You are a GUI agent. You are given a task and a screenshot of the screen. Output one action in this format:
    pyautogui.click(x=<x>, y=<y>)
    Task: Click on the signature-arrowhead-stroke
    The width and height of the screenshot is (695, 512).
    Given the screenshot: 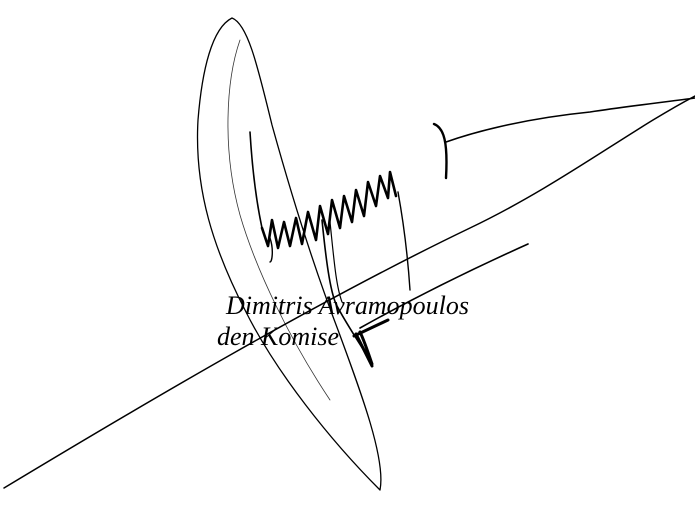 What is the action you would take?
    pyautogui.click(x=371, y=343)
    